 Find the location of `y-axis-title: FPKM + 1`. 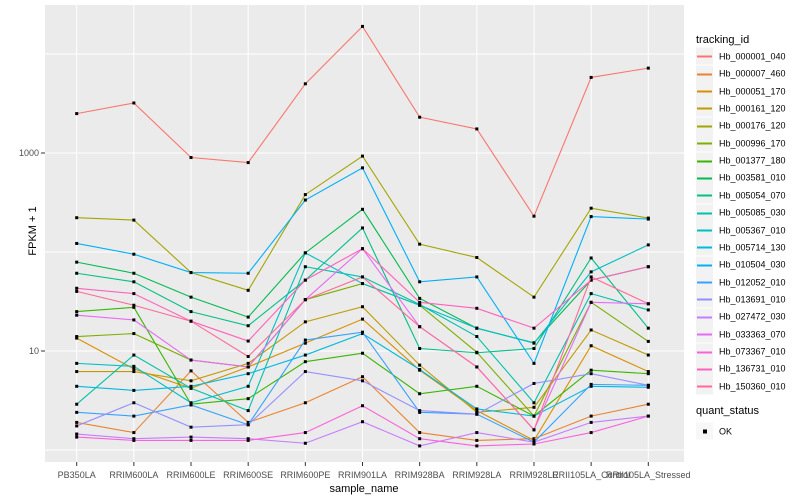

y-axis-title: FPKM + 1 is located at coordinates (33, 231).